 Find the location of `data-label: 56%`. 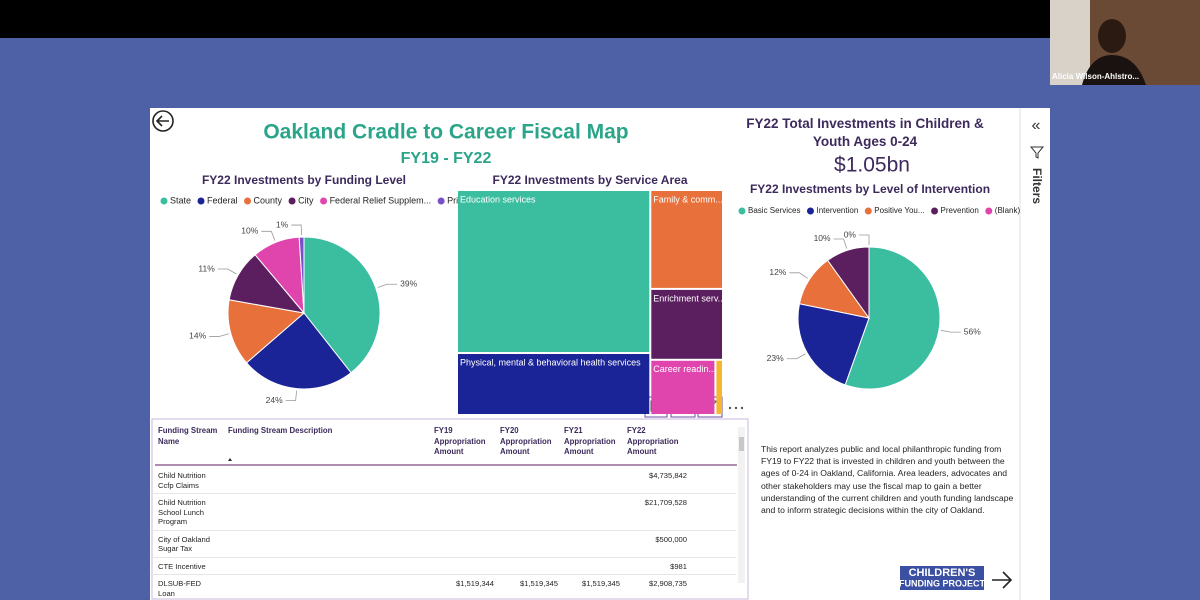

data-label: 56% is located at coordinates (972, 331).